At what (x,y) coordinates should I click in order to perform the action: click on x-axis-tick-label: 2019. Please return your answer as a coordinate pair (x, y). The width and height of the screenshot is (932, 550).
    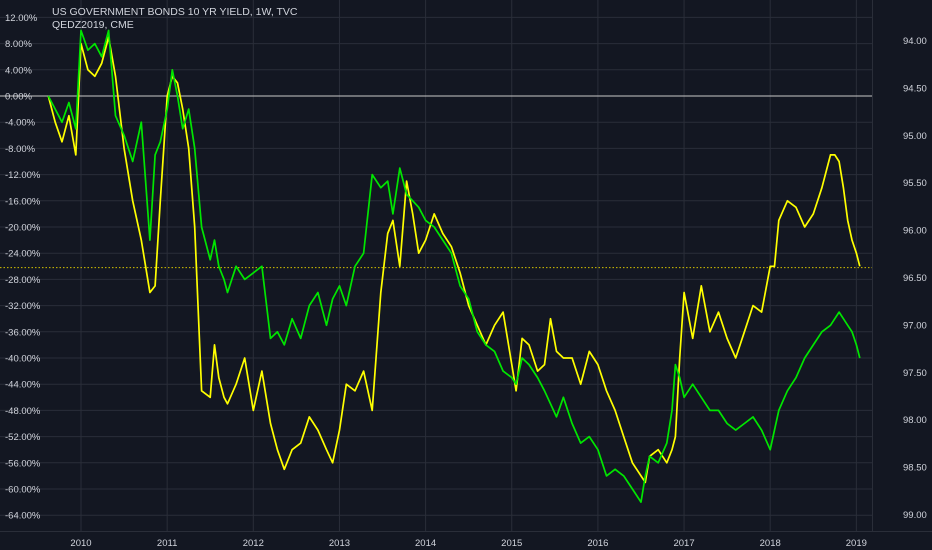
    Looking at the image, I should click on (856, 543).